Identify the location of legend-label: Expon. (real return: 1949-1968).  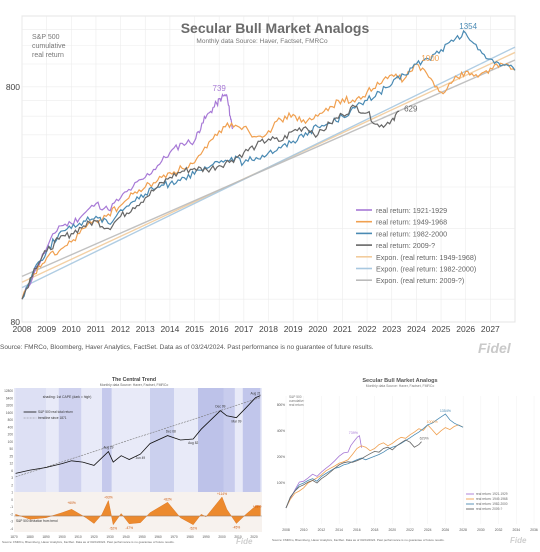
(426, 257).